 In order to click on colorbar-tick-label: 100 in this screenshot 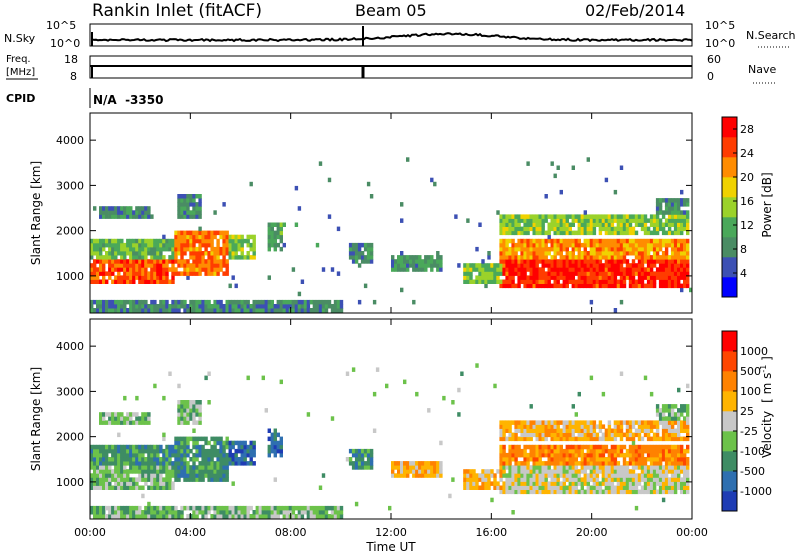, I will do `click(750, 391)`.